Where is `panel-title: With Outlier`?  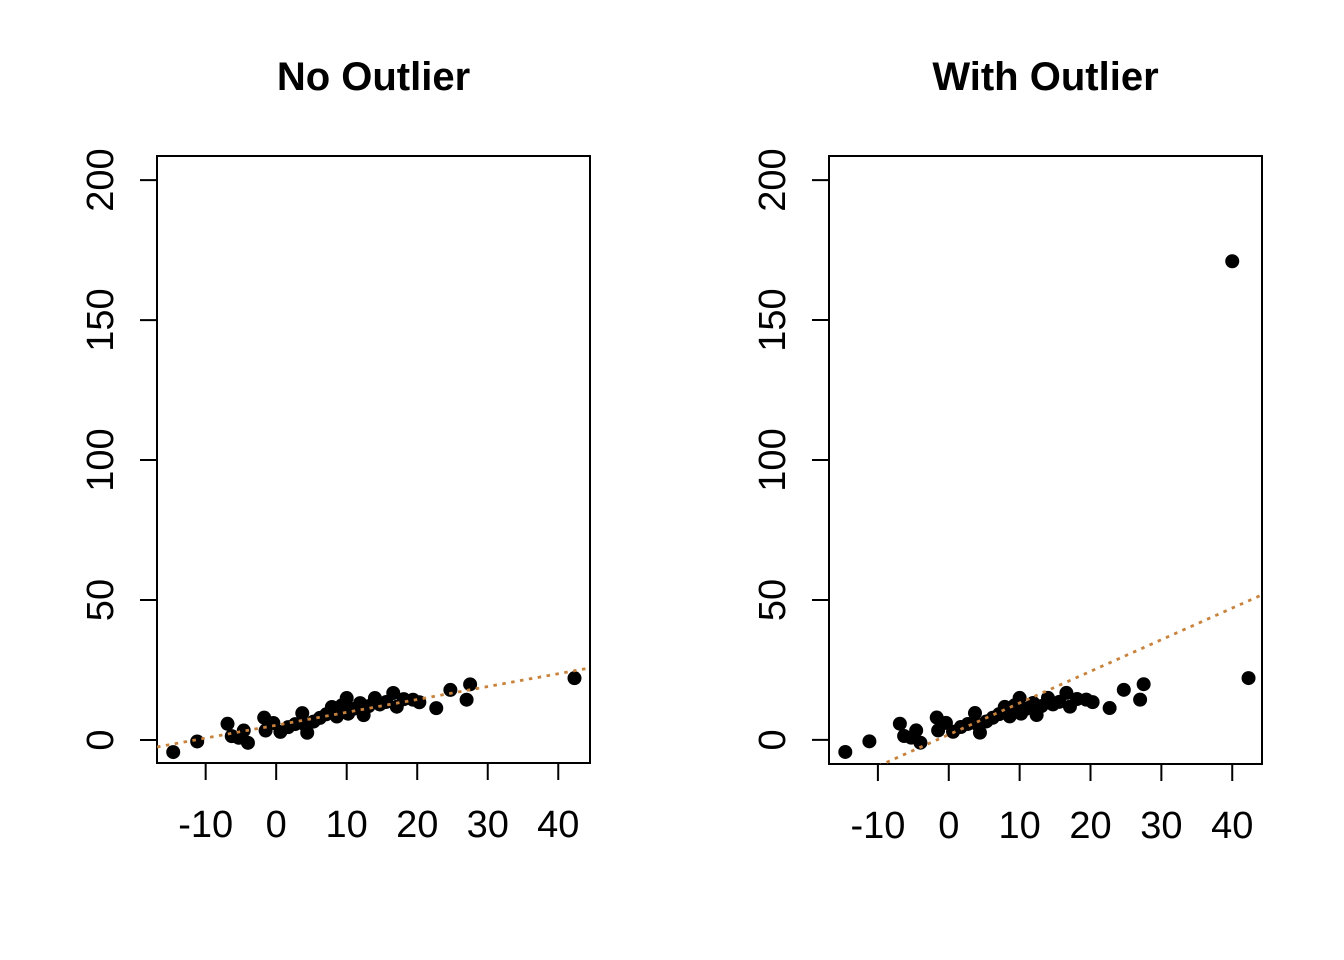
panel-title: With Outlier is located at coordinates (1045, 77).